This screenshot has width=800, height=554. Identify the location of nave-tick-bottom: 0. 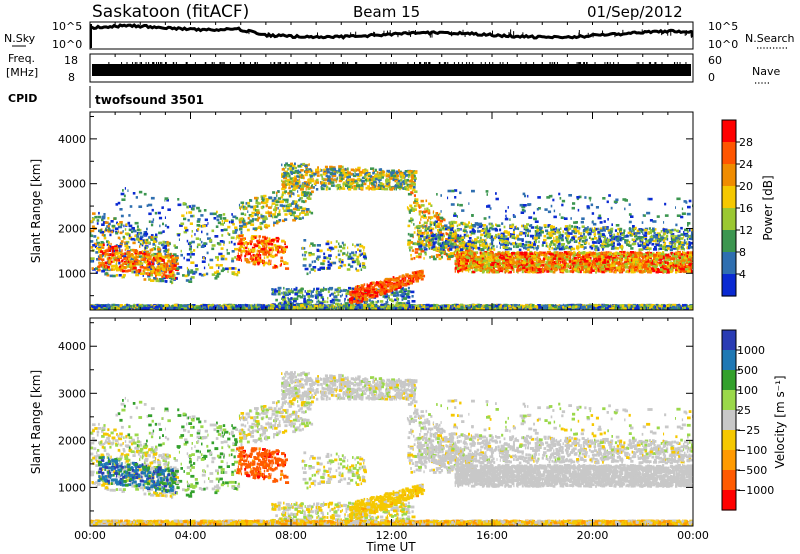
(711, 77).